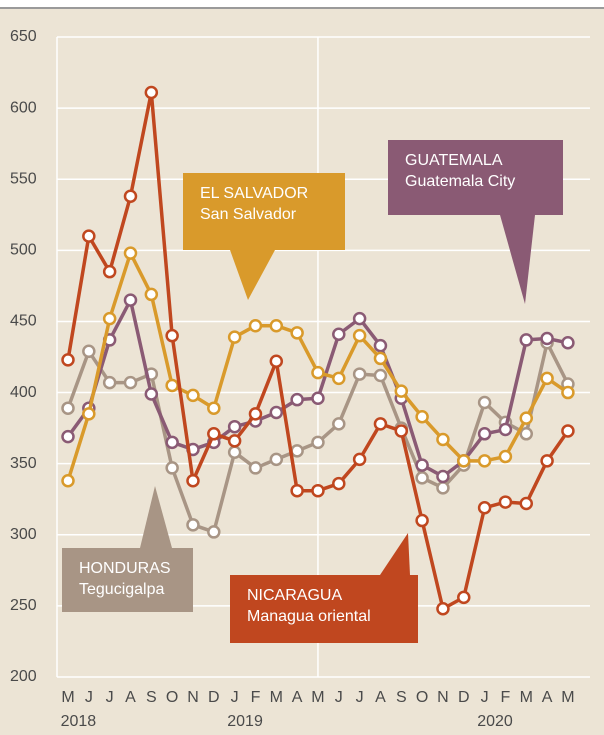  What do you see at coordinates (506, 697) in the screenshot?
I see `x-tick-label: F` at bounding box center [506, 697].